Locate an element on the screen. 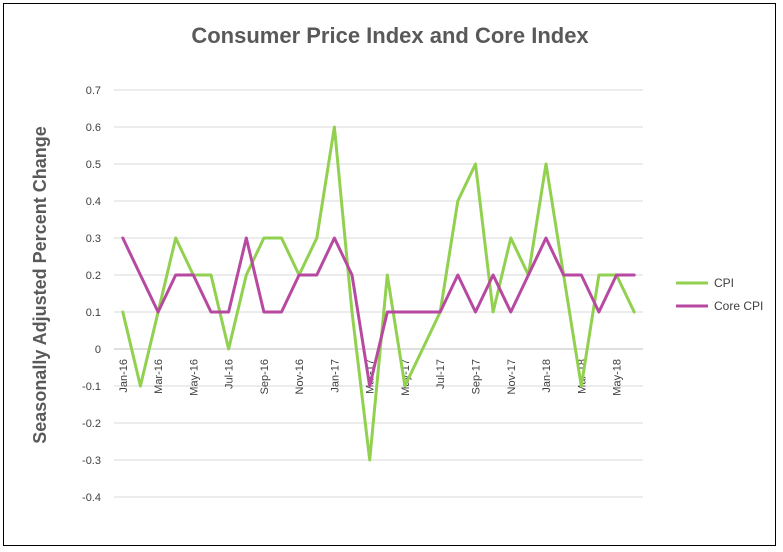 The image size is (783, 552). y-tick-label: 0.4 is located at coordinates (93, 202).